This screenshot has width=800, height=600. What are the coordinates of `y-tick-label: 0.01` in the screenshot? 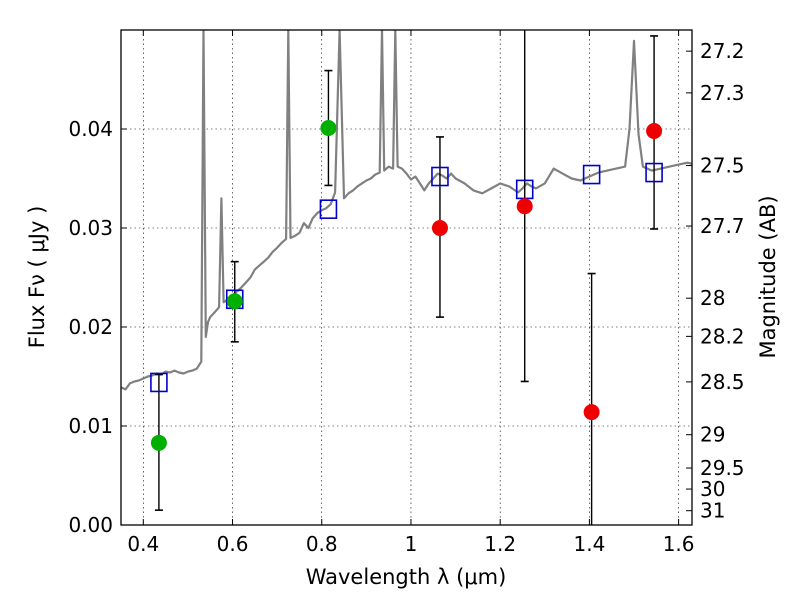 It's located at (90, 426).